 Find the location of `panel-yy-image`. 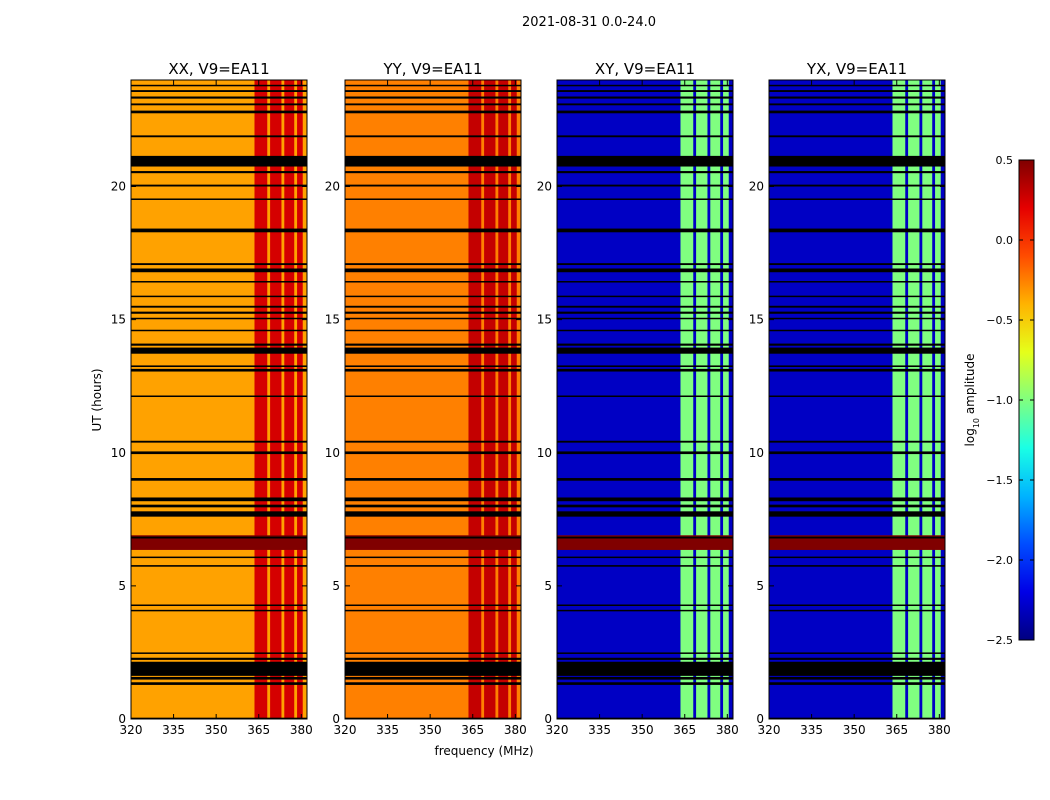

panel-yy-image is located at coordinates (433, 399).